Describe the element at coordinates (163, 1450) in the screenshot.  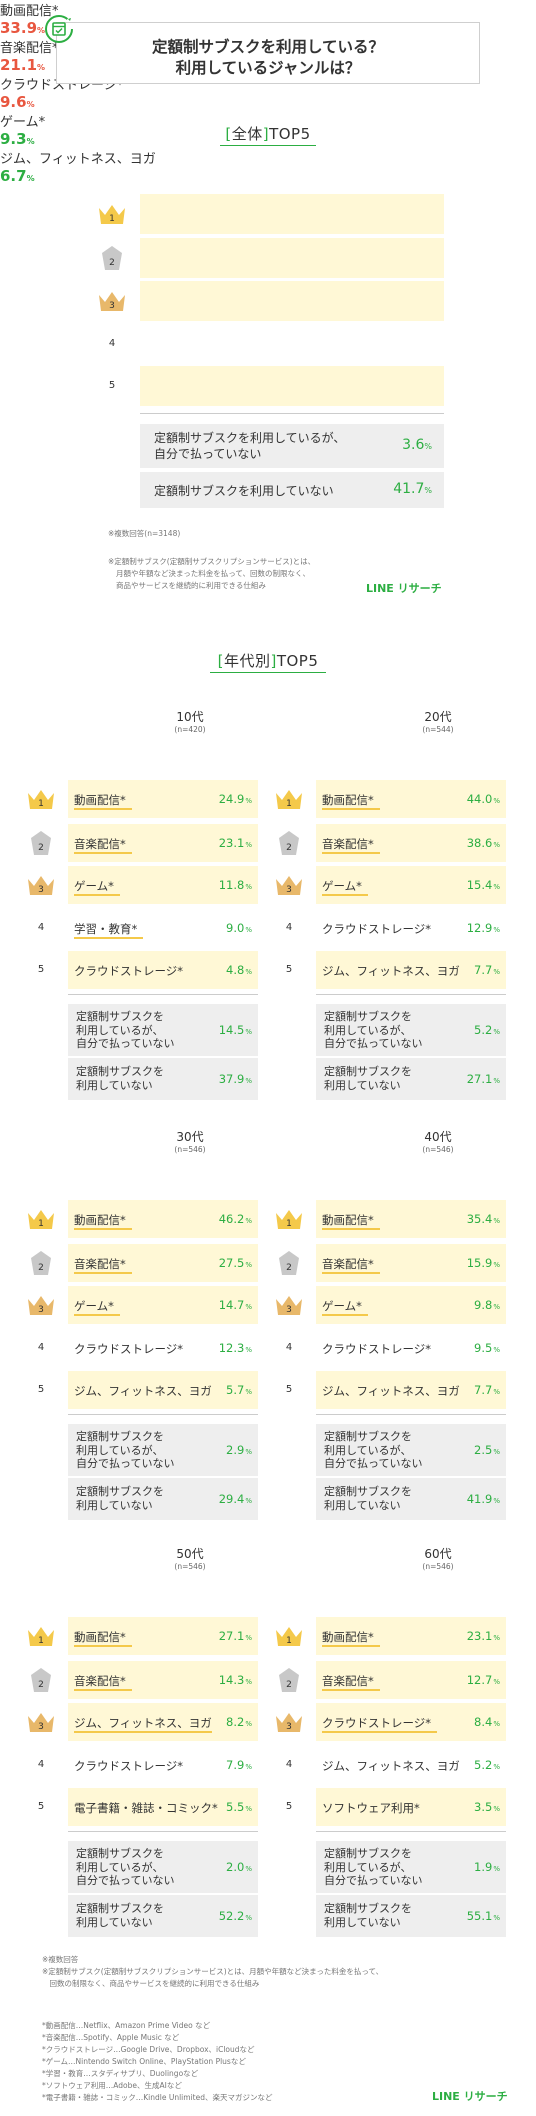
I see `age-other-box: 定額制サブスクを 利用しているが、 自分で払っていない 2.9%` at that location.